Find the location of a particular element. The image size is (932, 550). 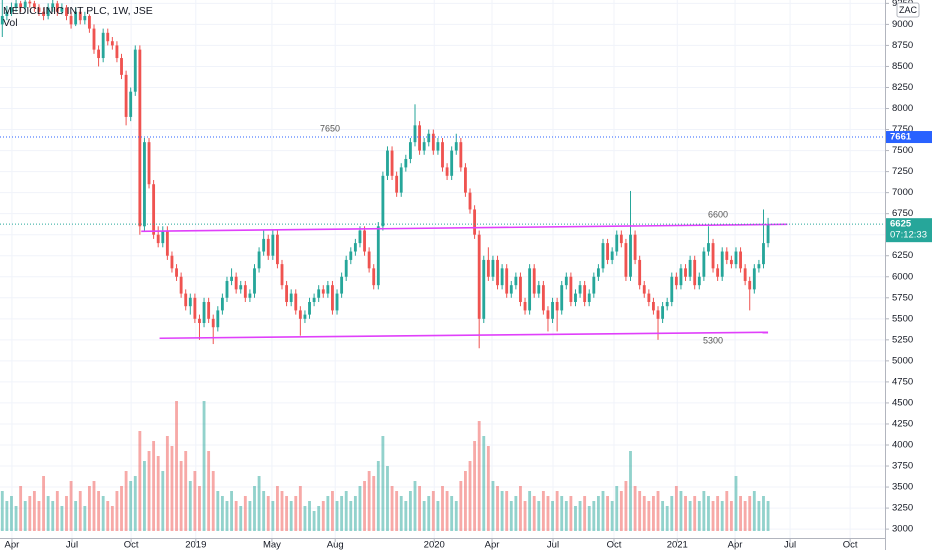

y-tick-label: 6750 is located at coordinates (902, 213).